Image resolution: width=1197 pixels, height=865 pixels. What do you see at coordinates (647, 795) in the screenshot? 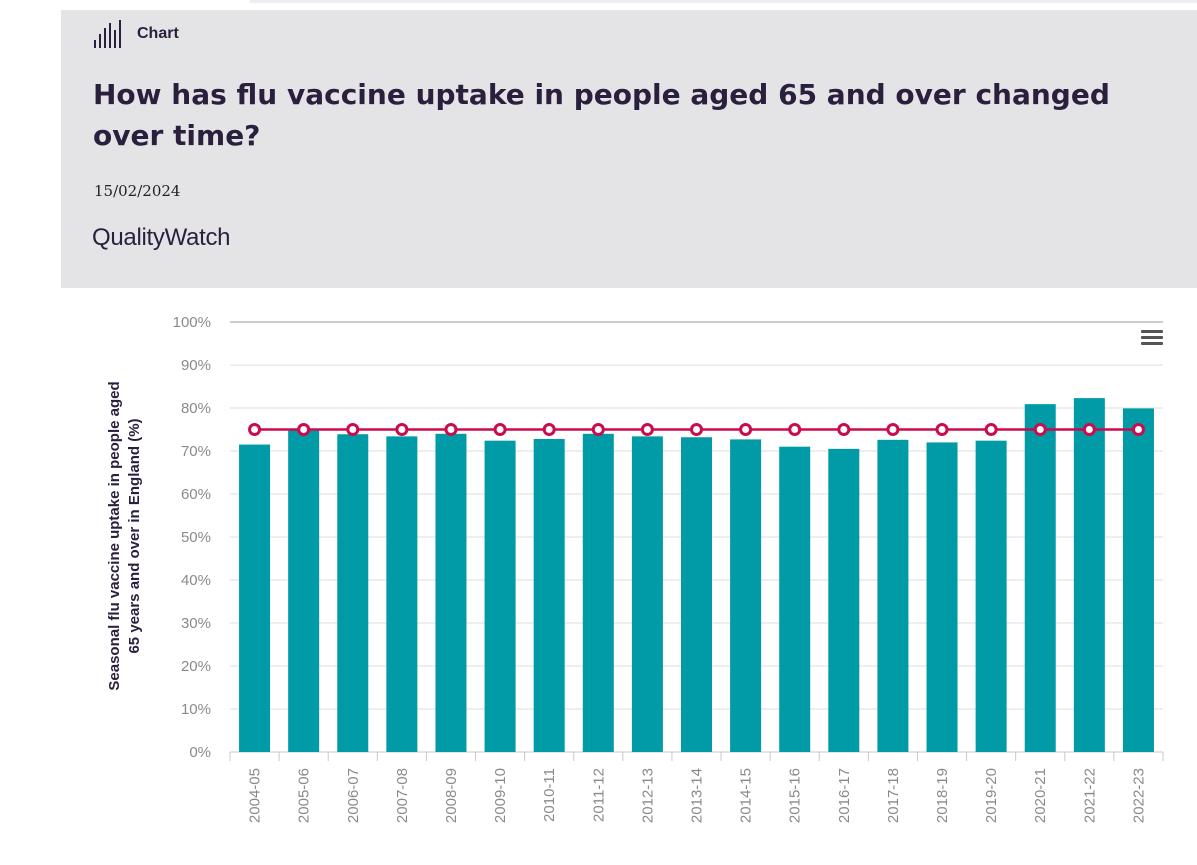
I see `x-tick-label: 2012-13` at bounding box center [647, 795].